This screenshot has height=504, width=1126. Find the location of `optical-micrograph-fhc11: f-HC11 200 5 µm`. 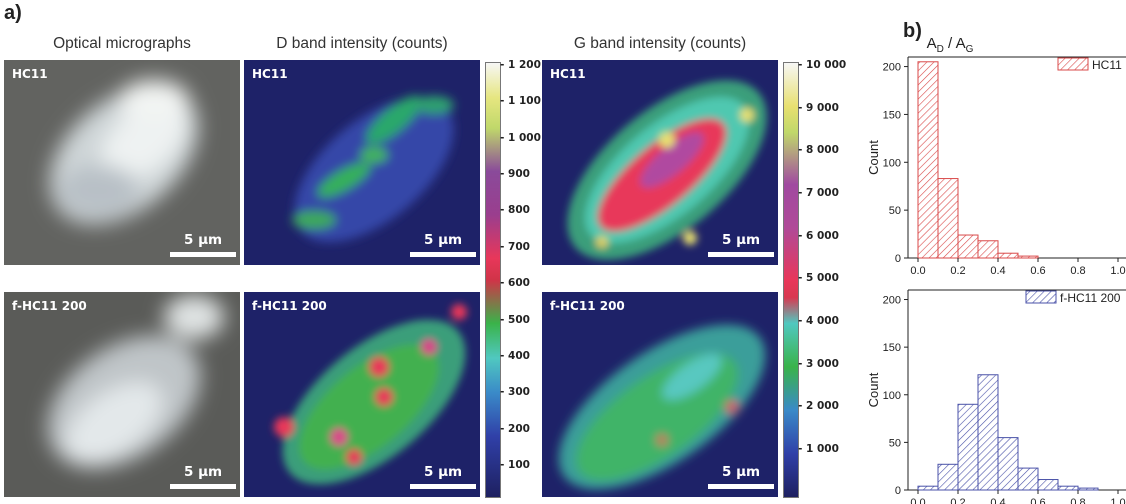

optical-micrograph-fhc11: f-HC11 200 5 µm is located at coordinates (122, 394).